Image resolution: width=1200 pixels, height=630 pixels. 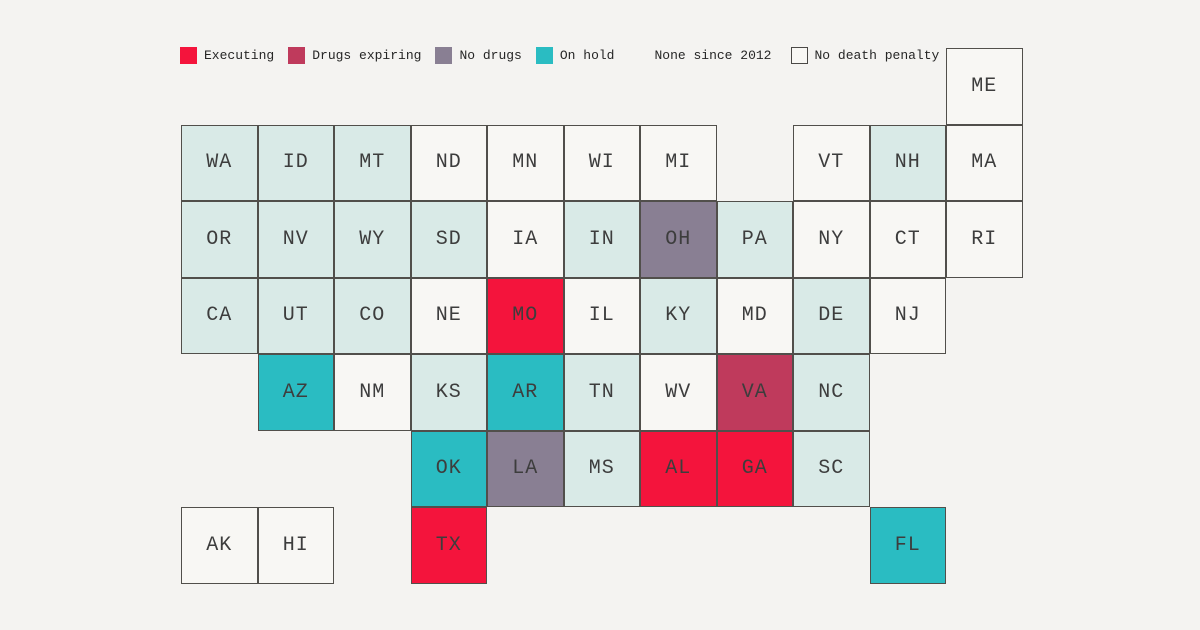 I want to click on state-tile-ct: CT, so click(x=907, y=239).